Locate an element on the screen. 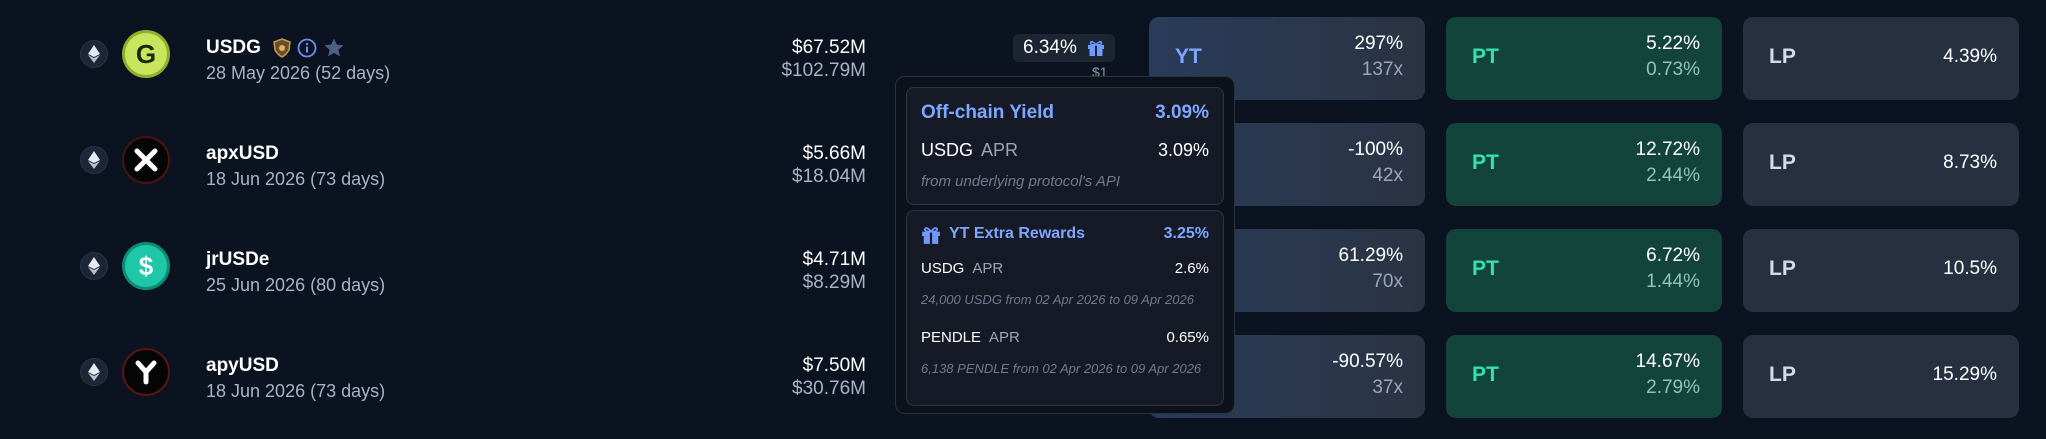 The width and height of the screenshot is (2046, 439). market-name-text: jrUSDe is located at coordinates (238, 259).